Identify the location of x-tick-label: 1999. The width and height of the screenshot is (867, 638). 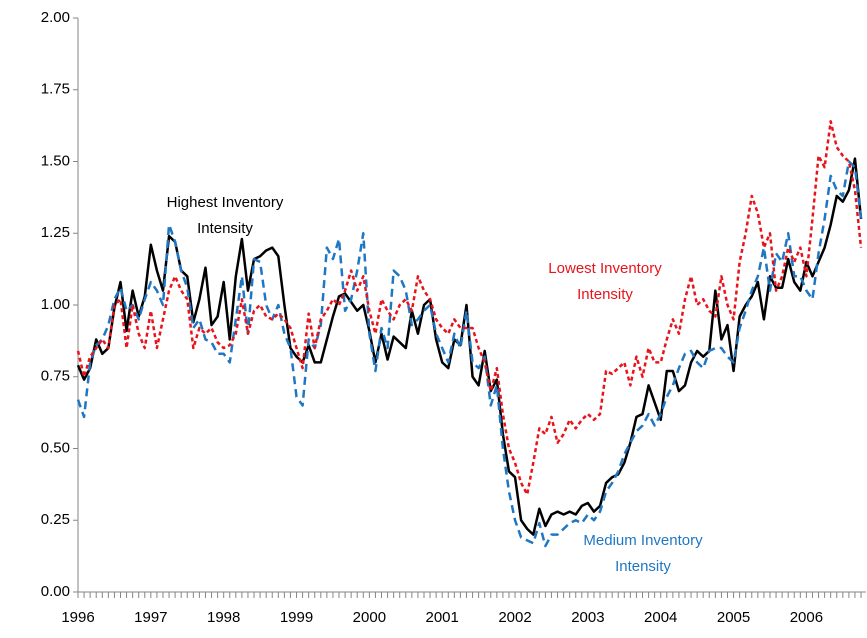
(296, 617).